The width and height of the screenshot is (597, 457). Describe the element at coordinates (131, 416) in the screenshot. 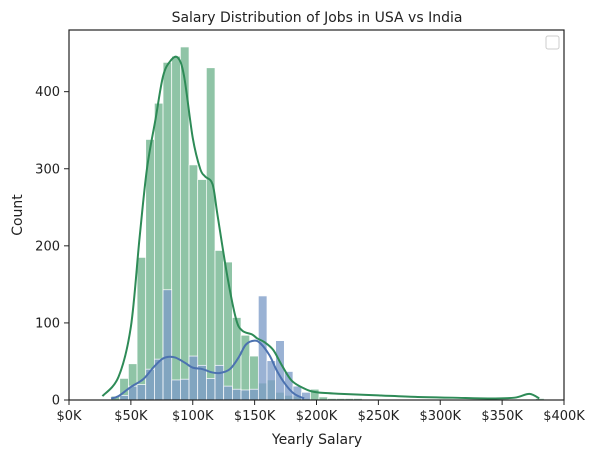

I see `x-tick-label: $50K` at that location.